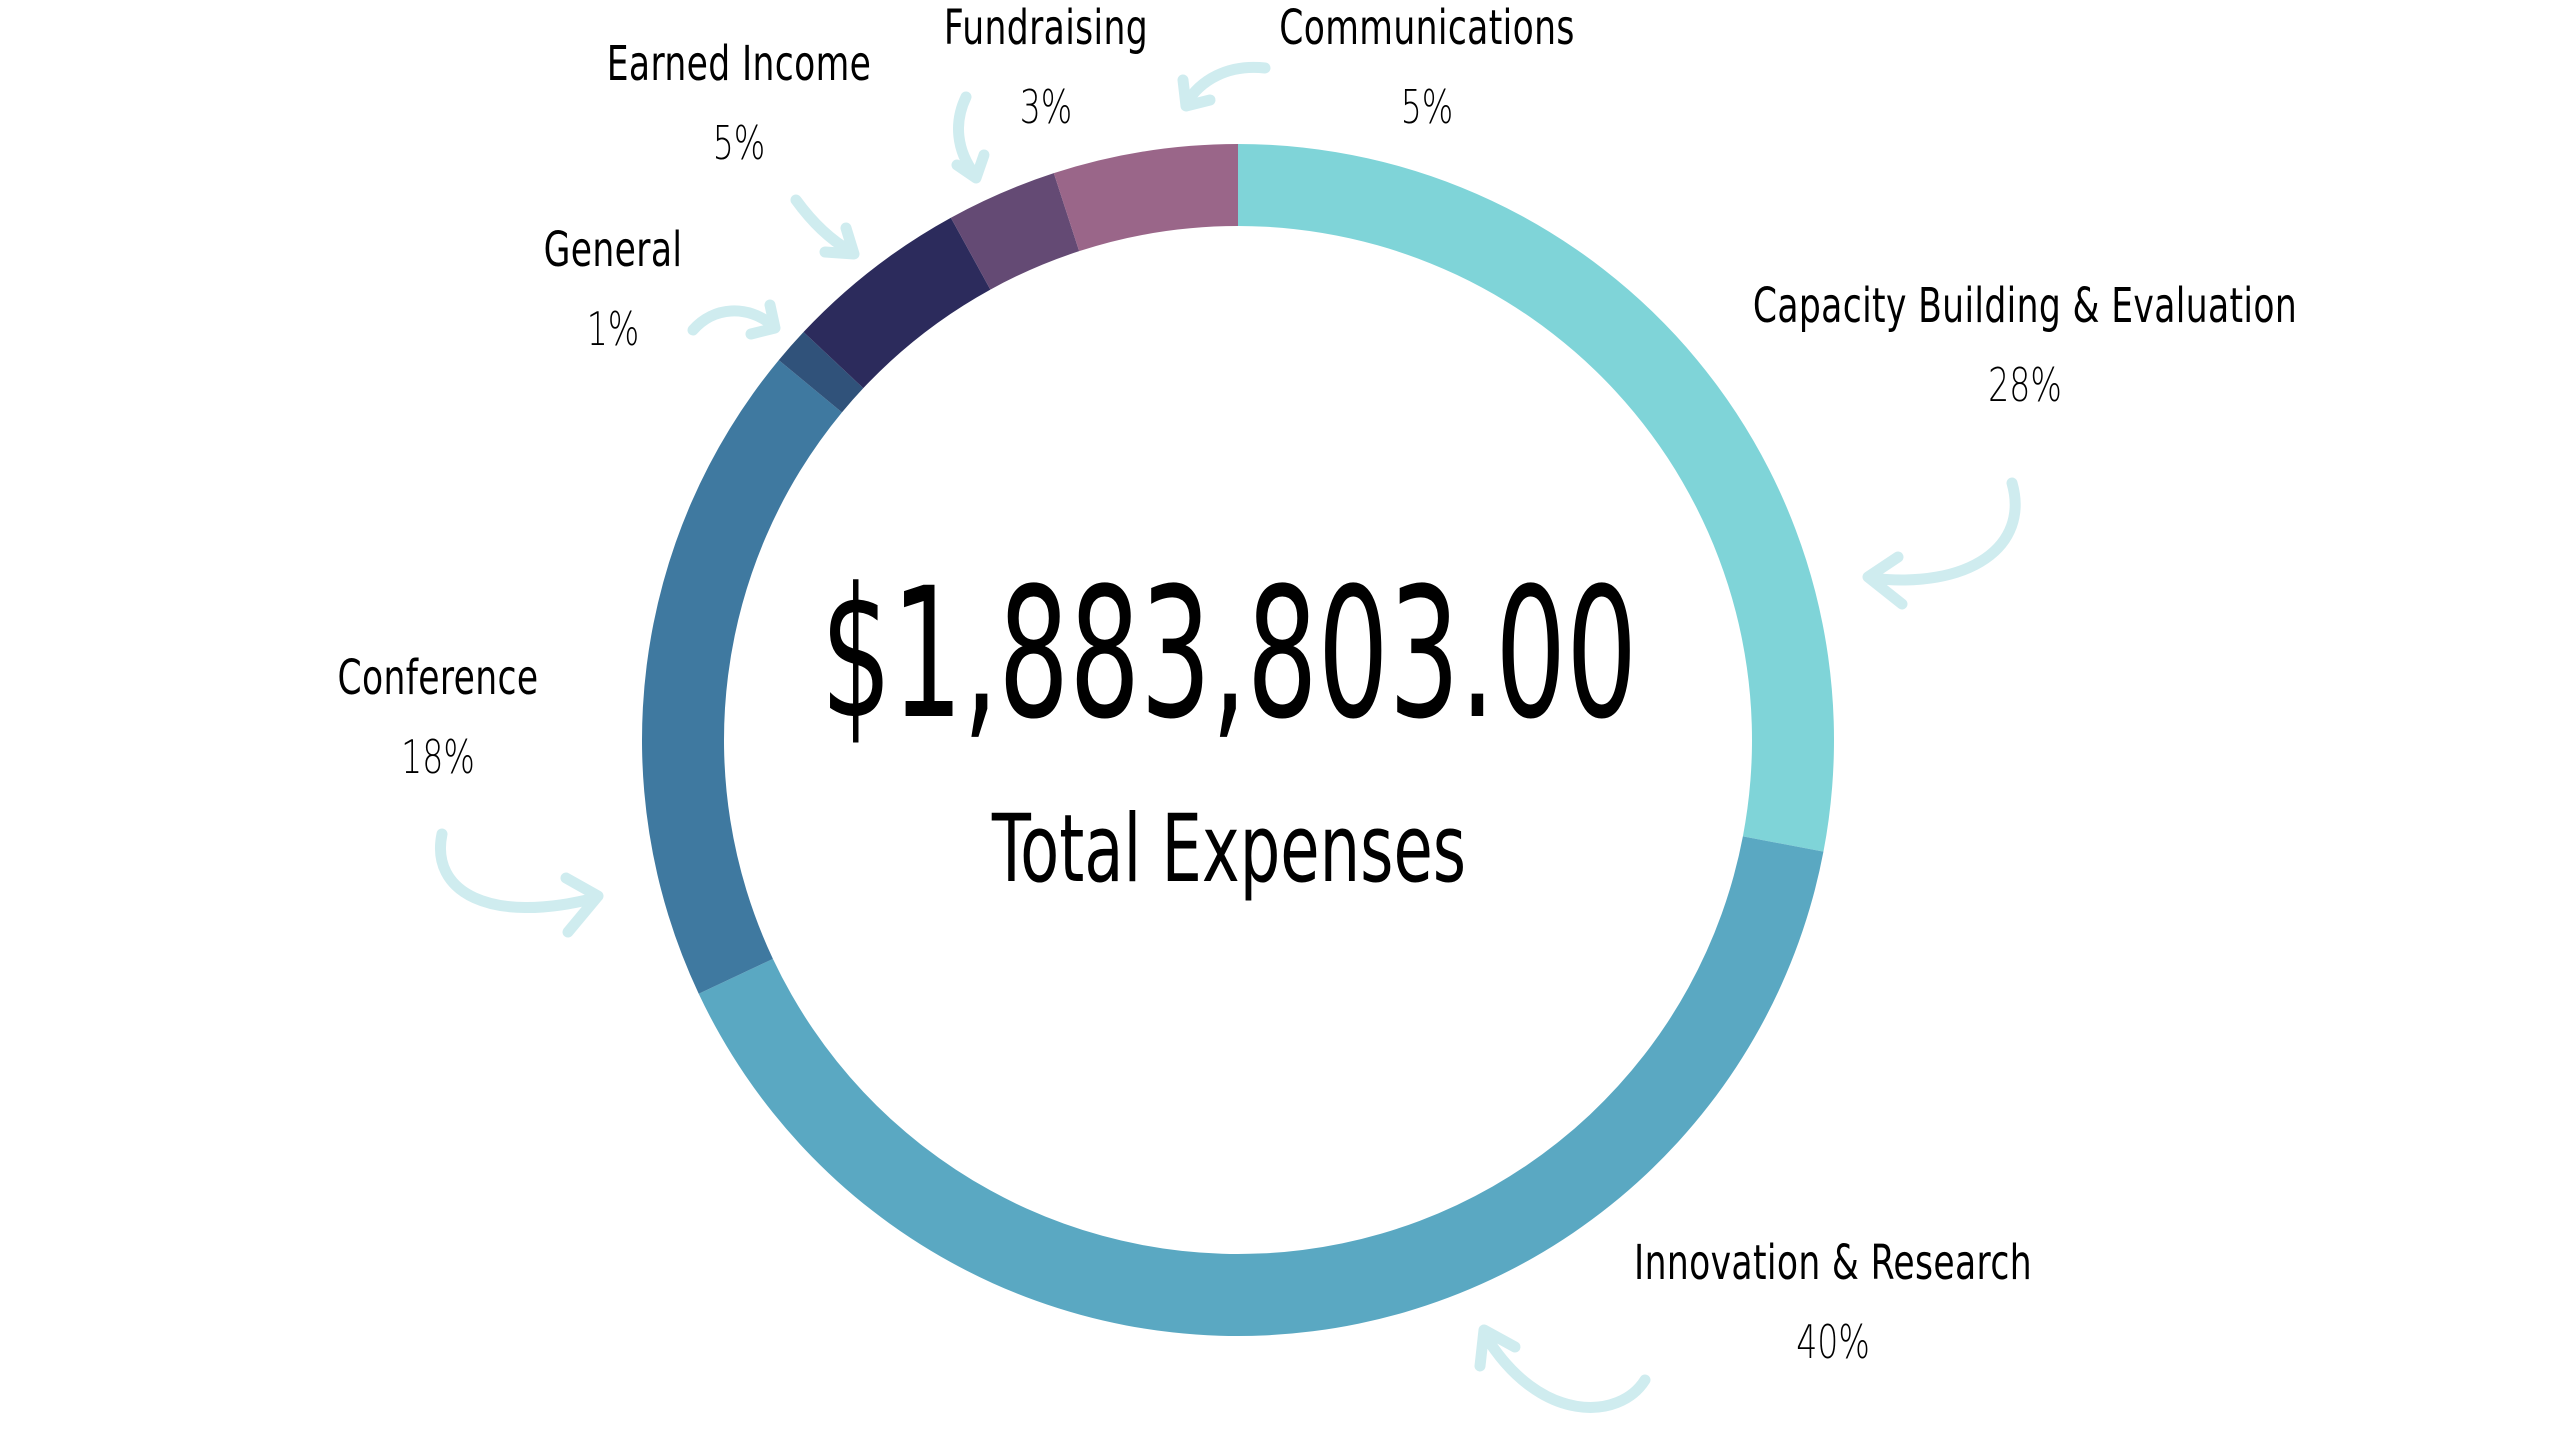 The width and height of the screenshot is (2560, 1440). I want to click on label-general: General 1%, so click(613, 289).